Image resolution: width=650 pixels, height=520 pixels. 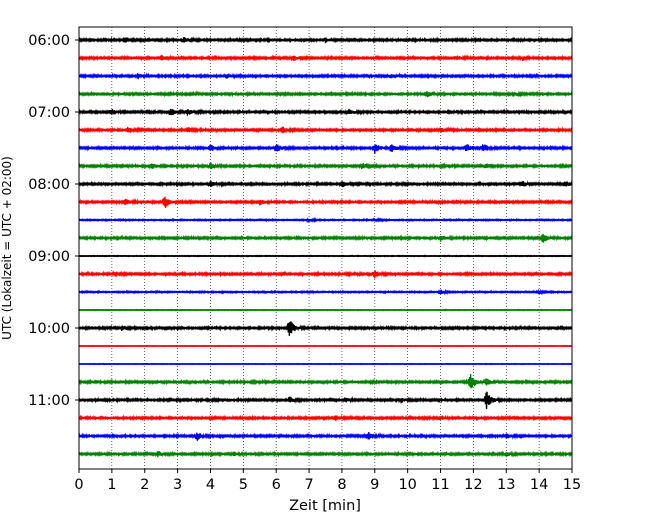 I want to click on x-tick-label: 9, so click(x=374, y=485).